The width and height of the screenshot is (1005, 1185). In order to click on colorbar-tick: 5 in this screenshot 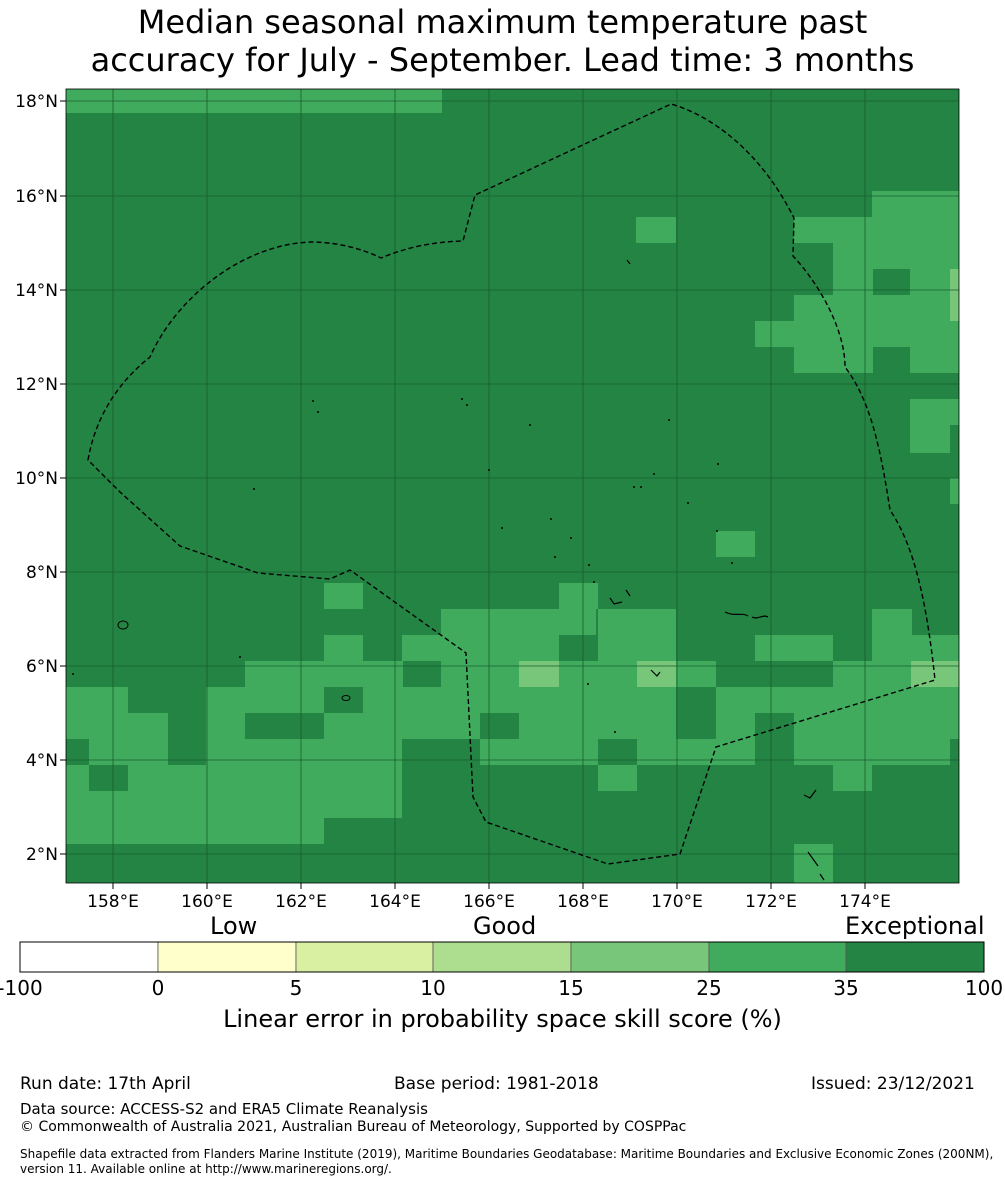, I will do `click(296, 988)`.